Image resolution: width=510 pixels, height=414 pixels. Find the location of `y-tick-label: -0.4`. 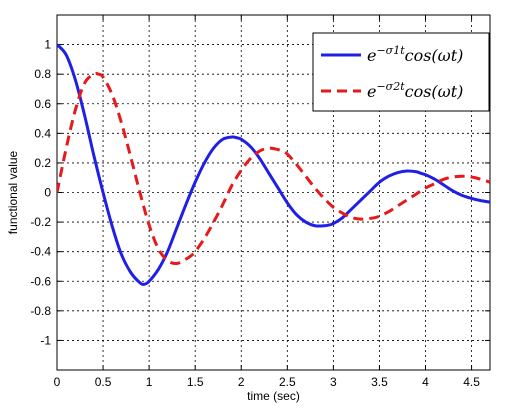

y-tick-label: -0.4 is located at coordinates (40, 252).